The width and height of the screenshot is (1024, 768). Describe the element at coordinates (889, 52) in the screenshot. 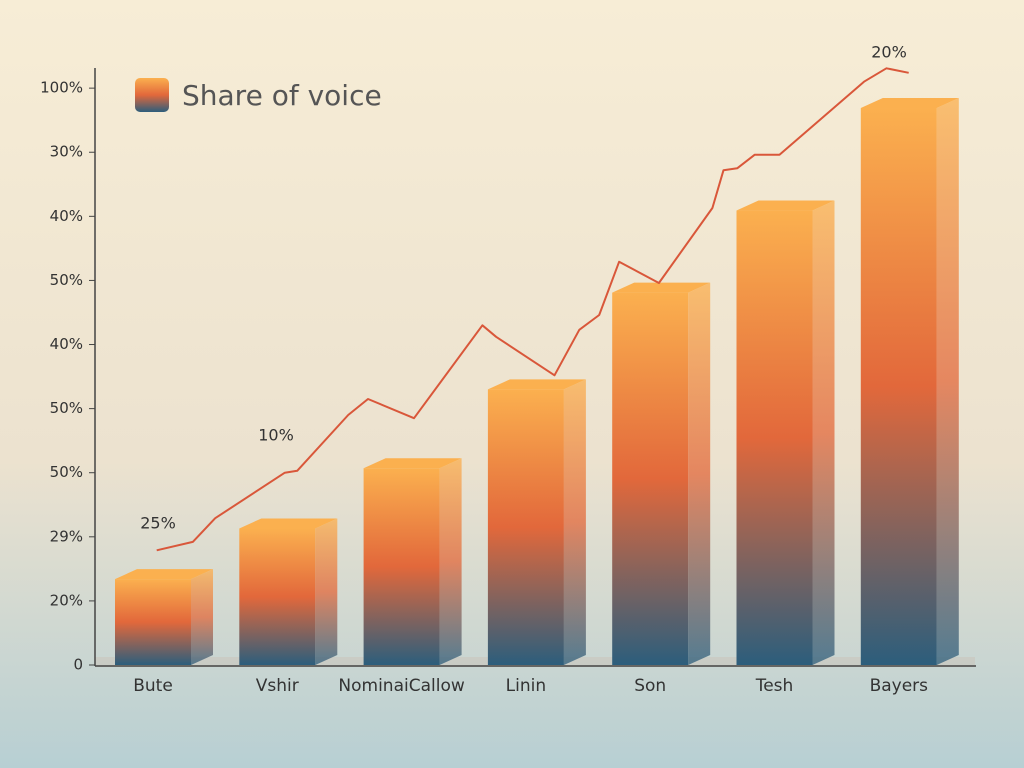

I see `annotation: 20%` at that location.